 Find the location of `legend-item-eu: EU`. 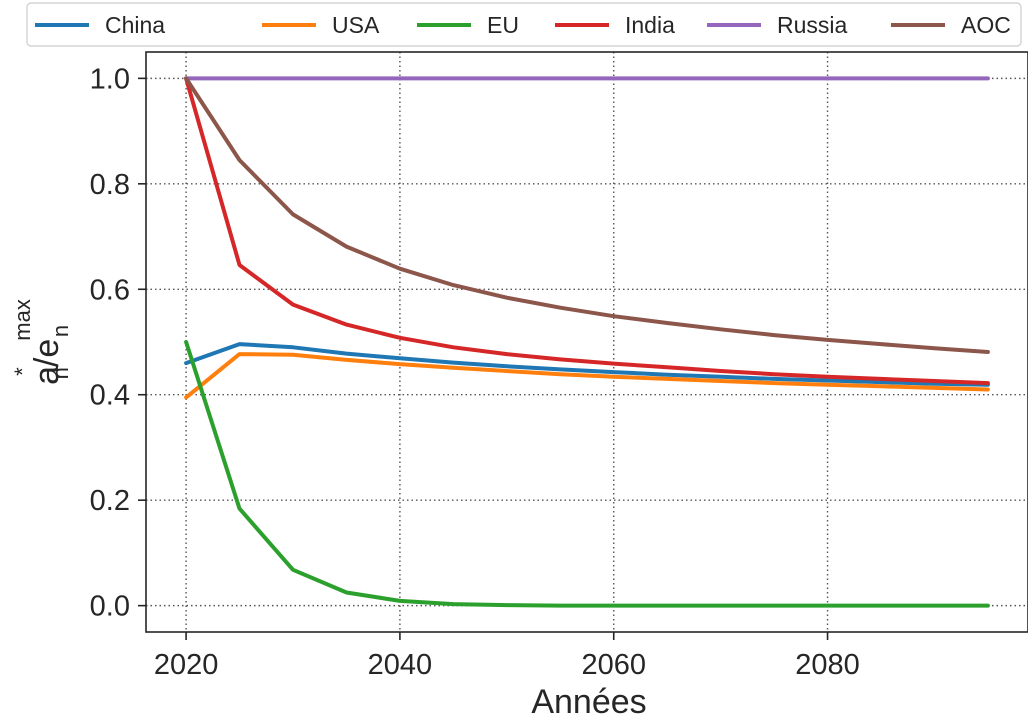

legend-item-eu: EU is located at coordinates (468, 25).